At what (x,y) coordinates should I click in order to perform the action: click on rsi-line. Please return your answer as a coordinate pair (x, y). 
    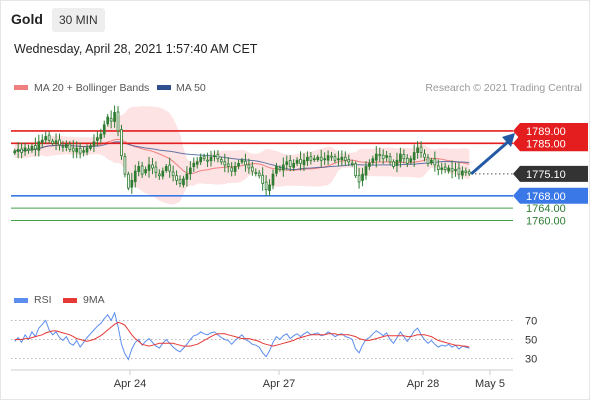
    Looking at the image, I should click on (242, 336).